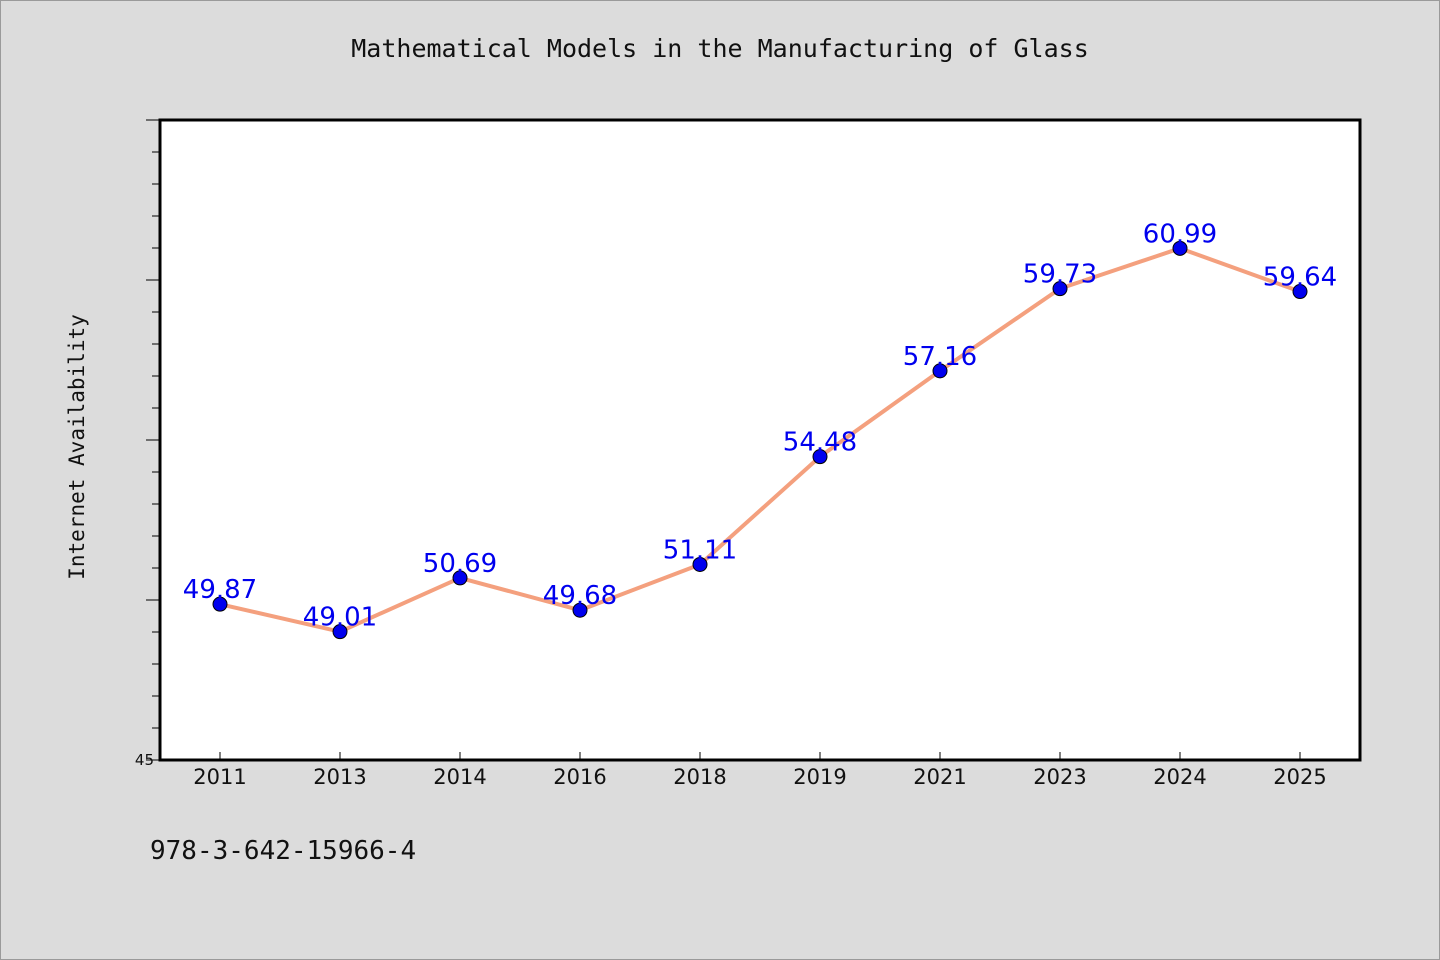  What do you see at coordinates (939, 777) in the screenshot?
I see `x-tick-label: 2021` at bounding box center [939, 777].